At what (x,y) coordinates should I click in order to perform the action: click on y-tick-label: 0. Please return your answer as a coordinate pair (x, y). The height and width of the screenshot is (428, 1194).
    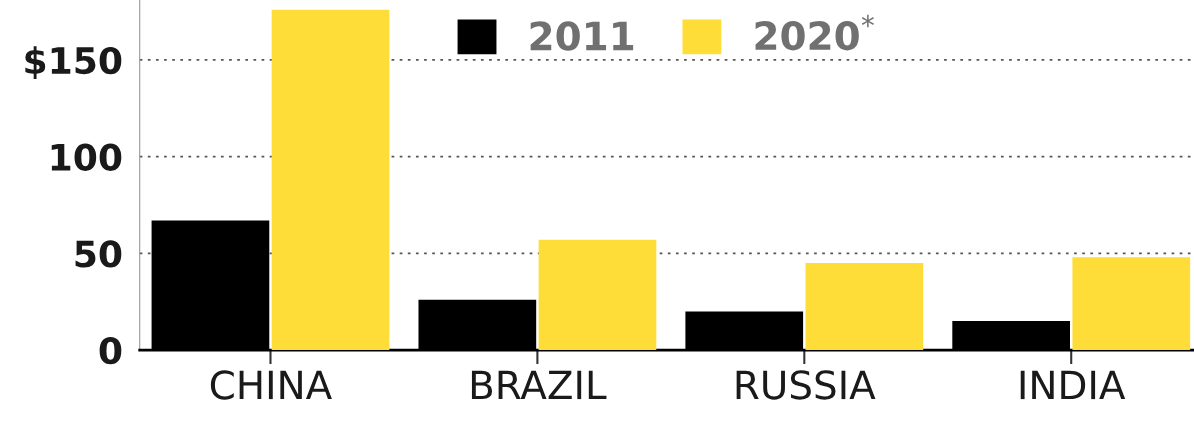
    Looking at the image, I should click on (110, 351).